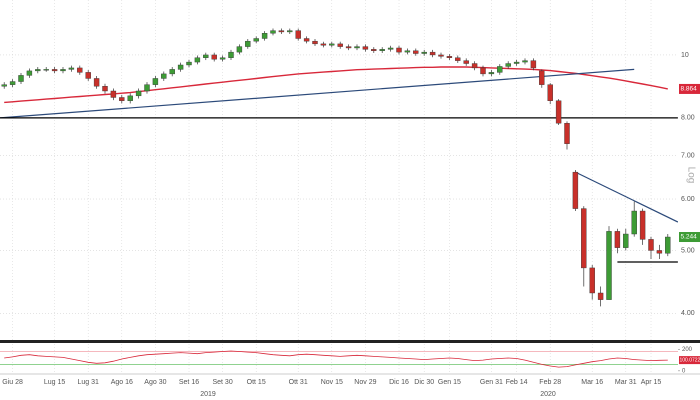  I want to click on x-tick-label: Ott 15, so click(256, 382).